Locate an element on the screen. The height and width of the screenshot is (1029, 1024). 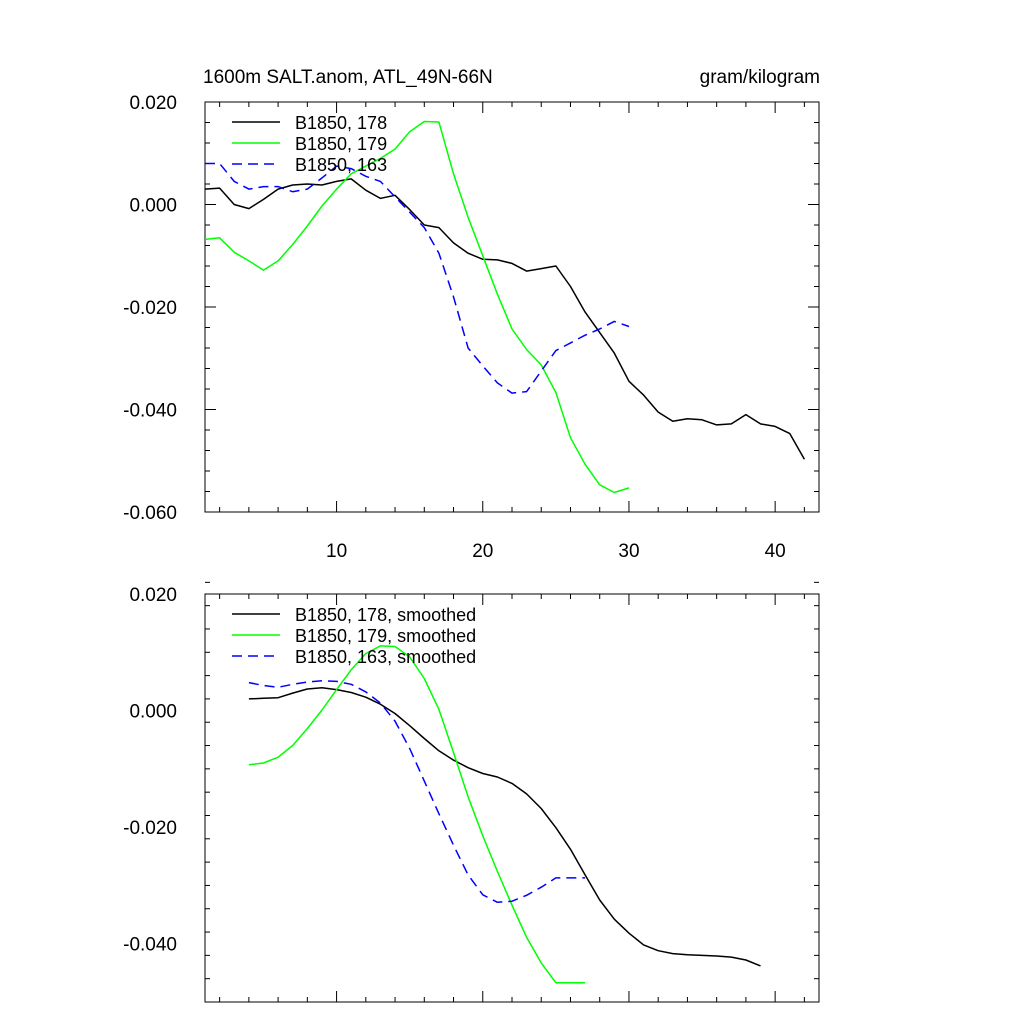
chart-title: 1600m SALT.anom, ATL_49N-66N is located at coordinates (348, 77).